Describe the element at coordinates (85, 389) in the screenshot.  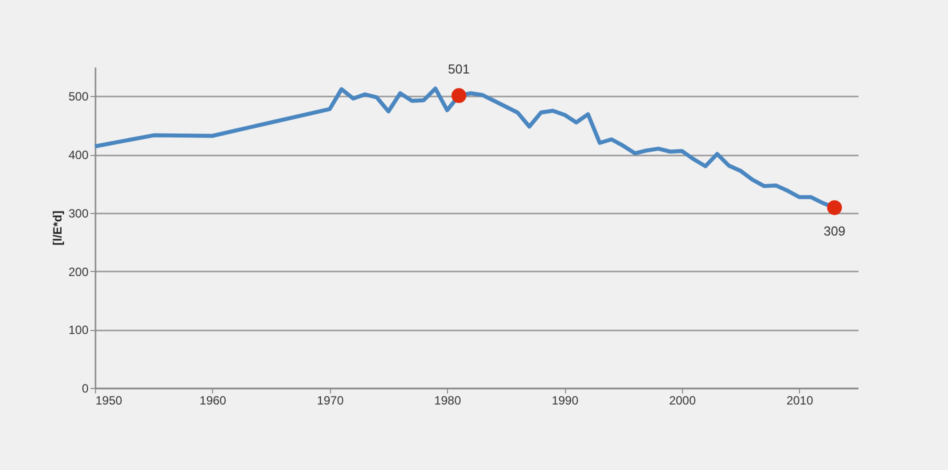
I see `y-tick-label: 0` at that location.